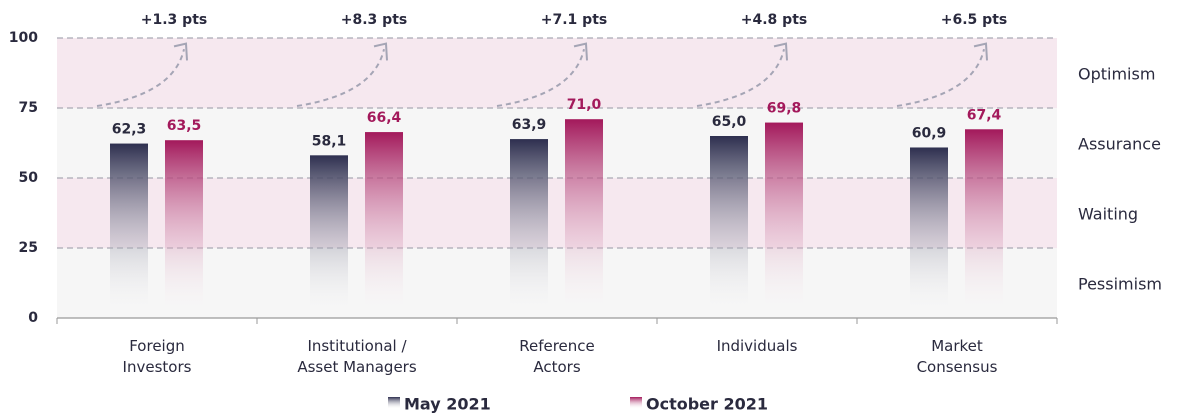  I want to click on annotation: +6.5 pts, so click(974, 20).